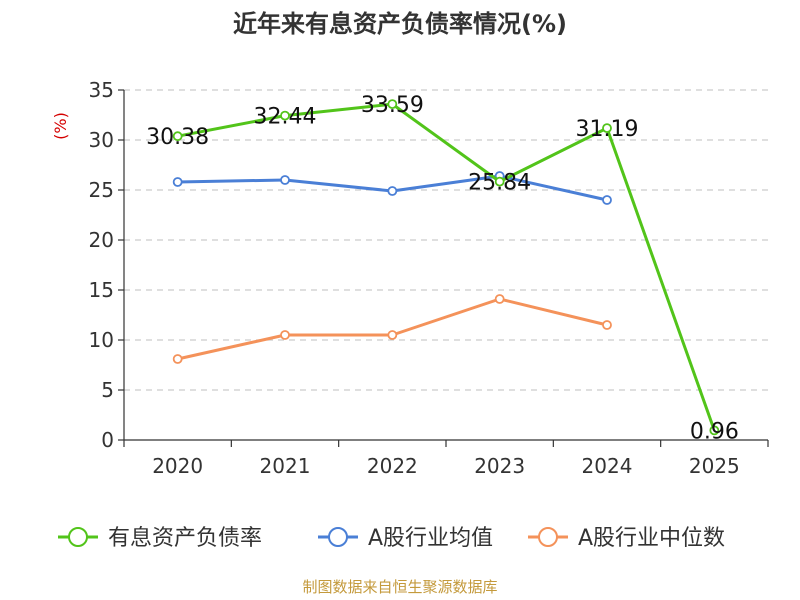 This screenshot has width=800, height=600. What do you see at coordinates (399, 587) in the screenshot?
I see `source-footer: 制图数据来自恒生聚源数据库` at bounding box center [399, 587].